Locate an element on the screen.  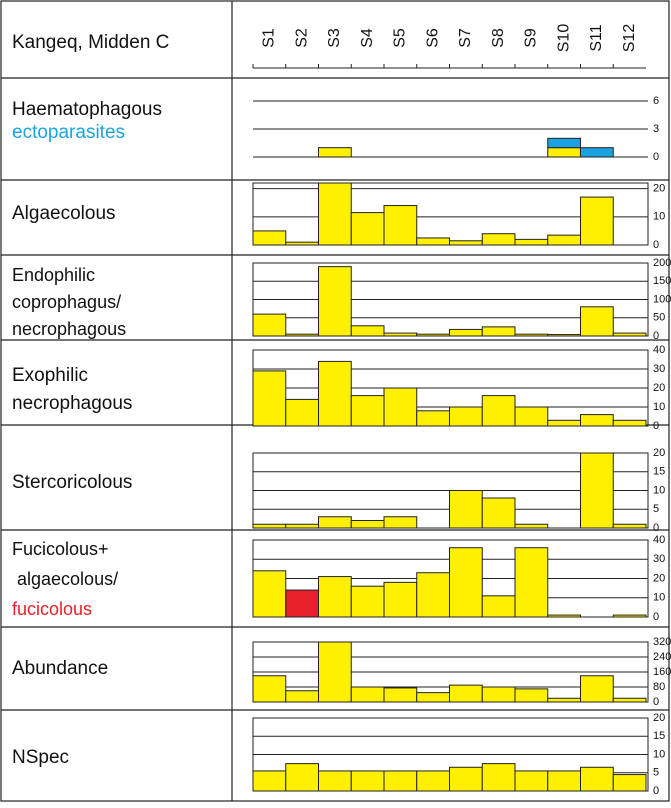
panel-label: algaecolous/ is located at coordinates (65, 579).